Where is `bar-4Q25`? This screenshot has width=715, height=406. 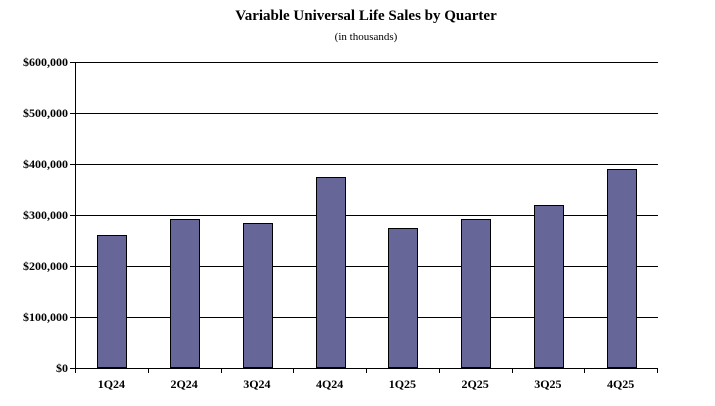
bar-4Q25 is located at coordinates (621, 268).